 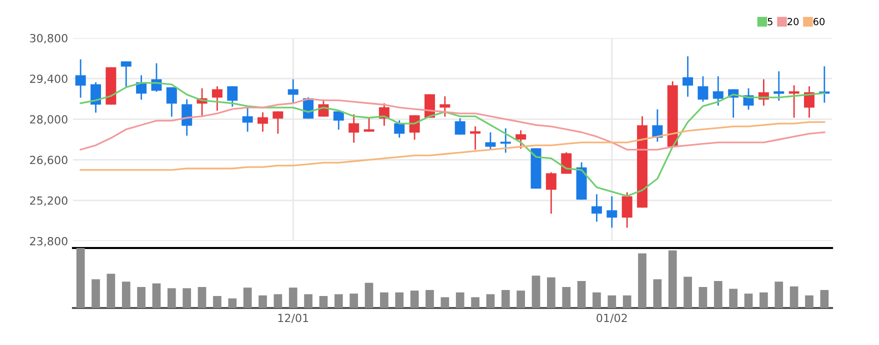 What do you see at coordinates (793, 22) in the screenshot?
I see `legend-label: 20` at bounding box center [793, 22].